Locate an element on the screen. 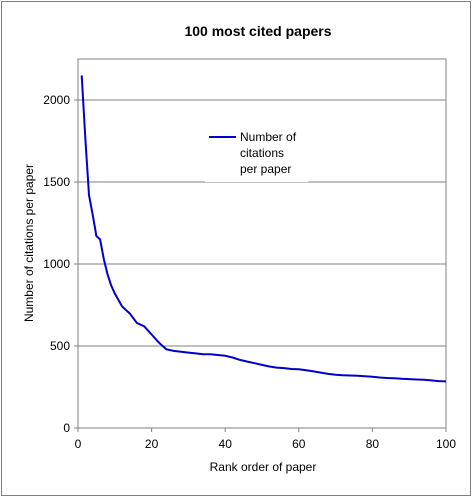 Image resolution: width=474 pixels, height=499 pixels. legend-label-line-1: Number of is located at coordinates (268, 137).